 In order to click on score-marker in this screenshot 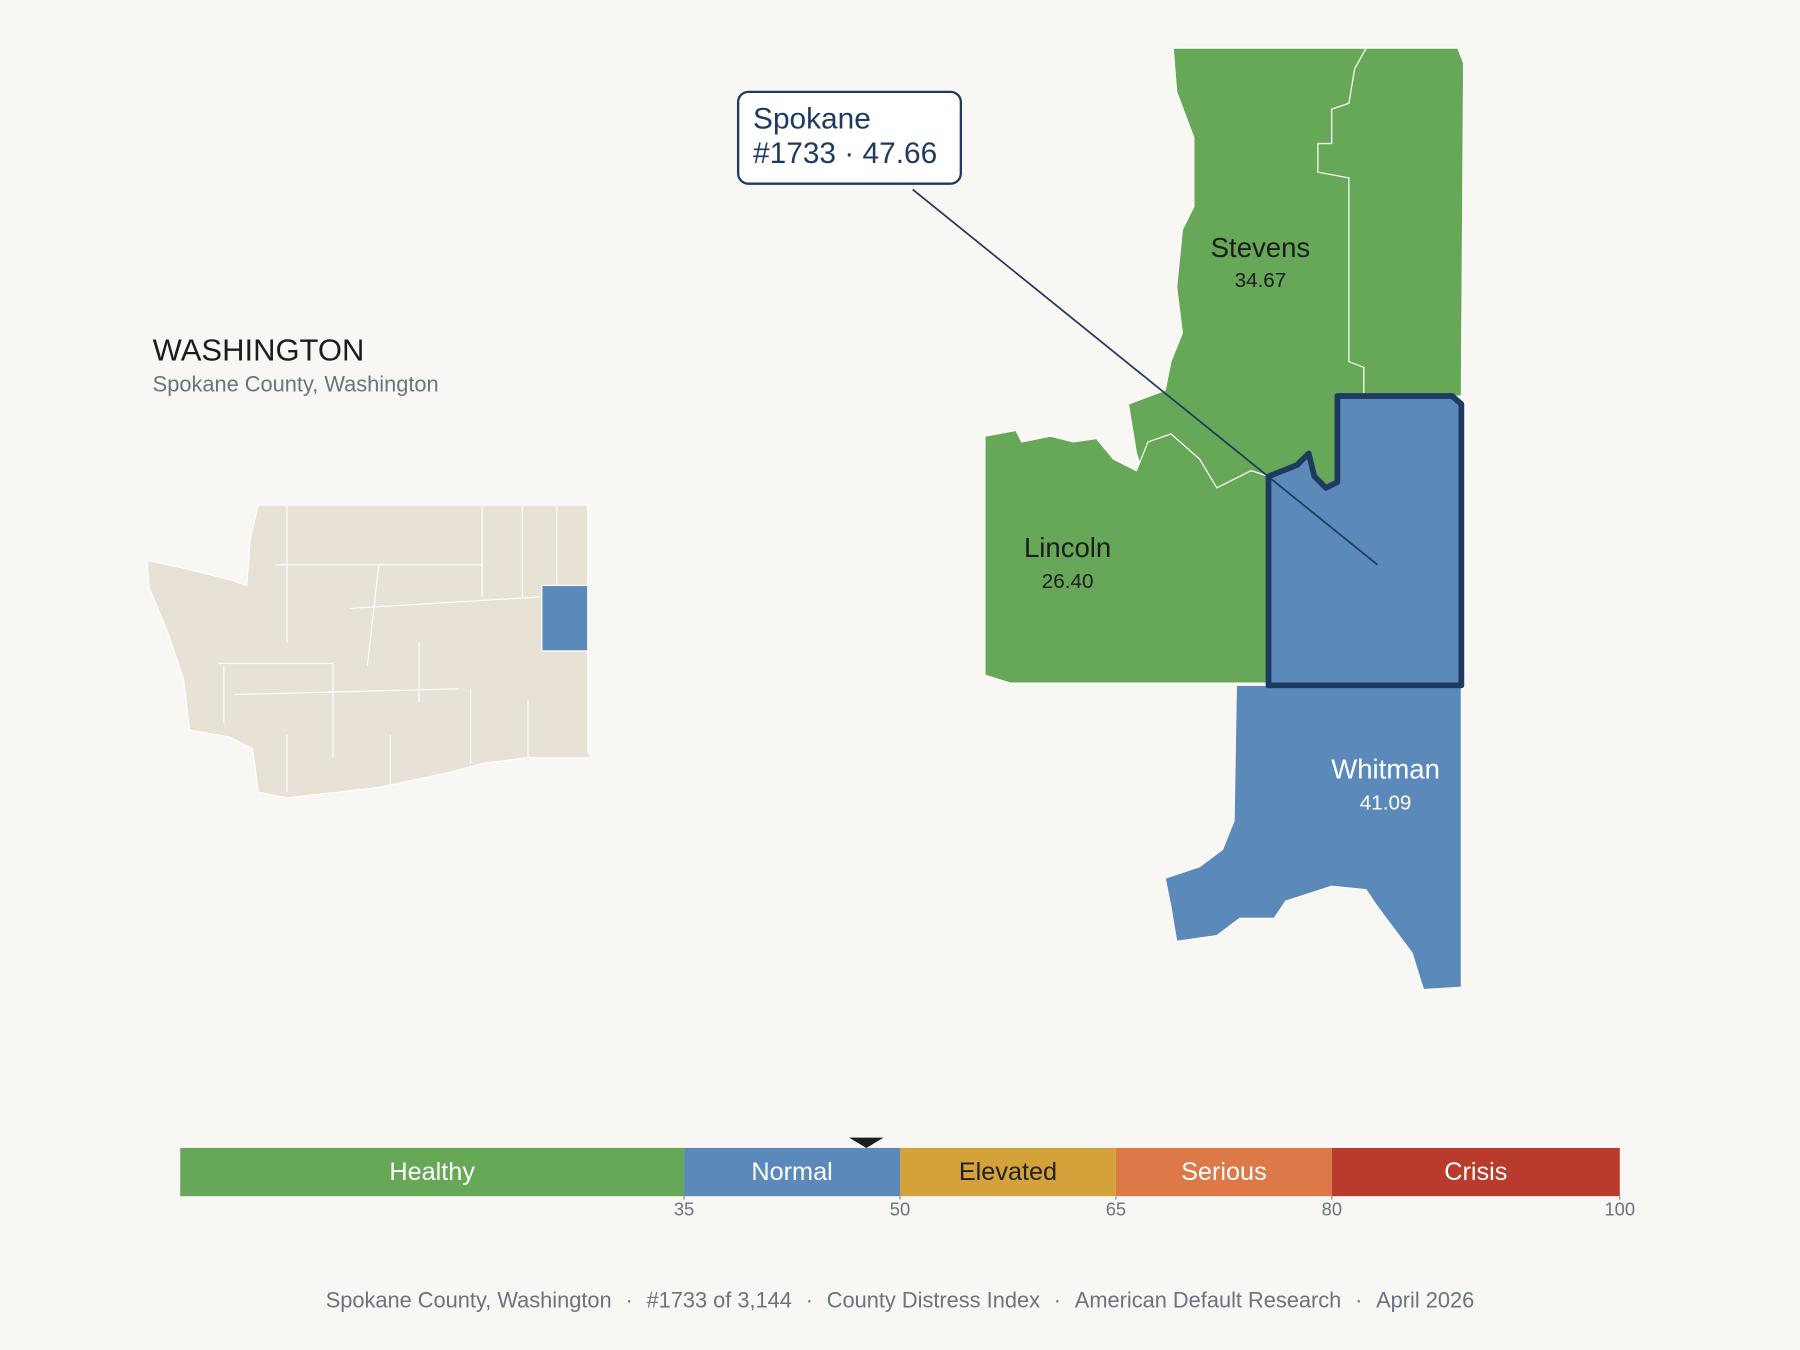, I will do `click(866, 1142)`.